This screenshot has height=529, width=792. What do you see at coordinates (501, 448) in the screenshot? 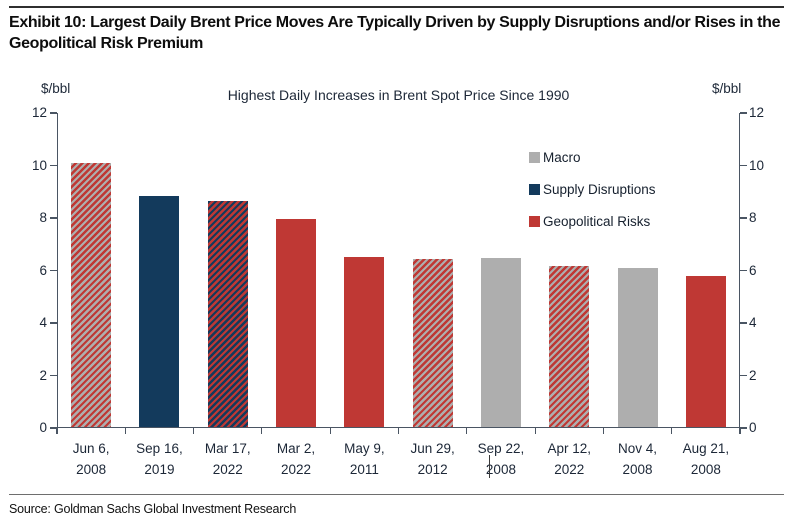
I see `x-label-line1: Sep 22,` at bounding box center [501, 448].